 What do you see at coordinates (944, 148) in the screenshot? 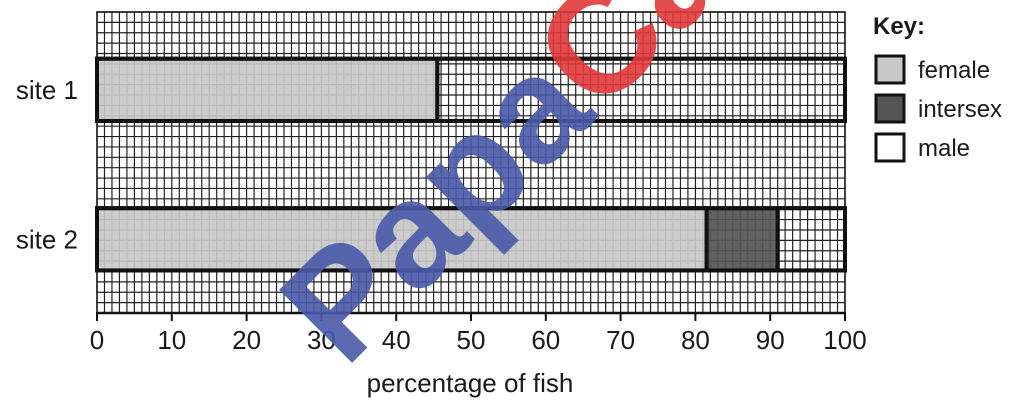
I see `legend-label-male: male` at bounding box center [944, 148].